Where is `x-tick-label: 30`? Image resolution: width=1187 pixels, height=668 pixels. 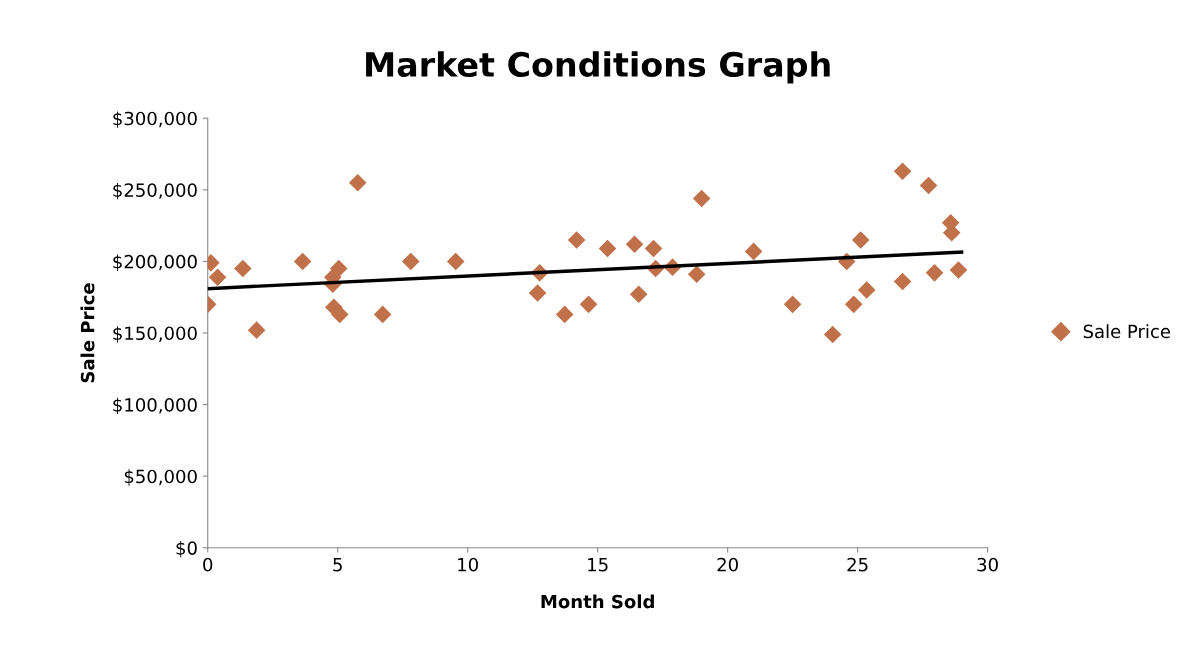 x-tick-label: 30 is located at coordinates (987, 564).